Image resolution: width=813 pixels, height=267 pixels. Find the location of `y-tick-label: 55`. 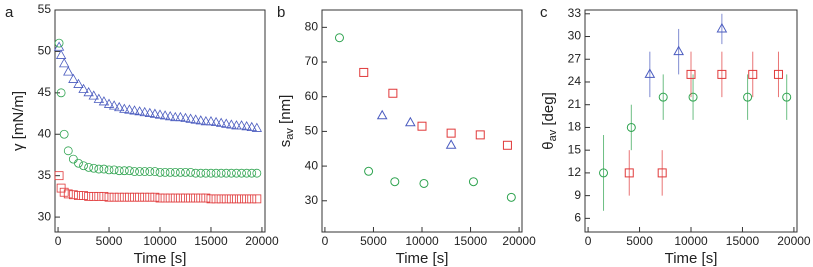

y-tick-label: 55 is located at coordinates (45, 9).